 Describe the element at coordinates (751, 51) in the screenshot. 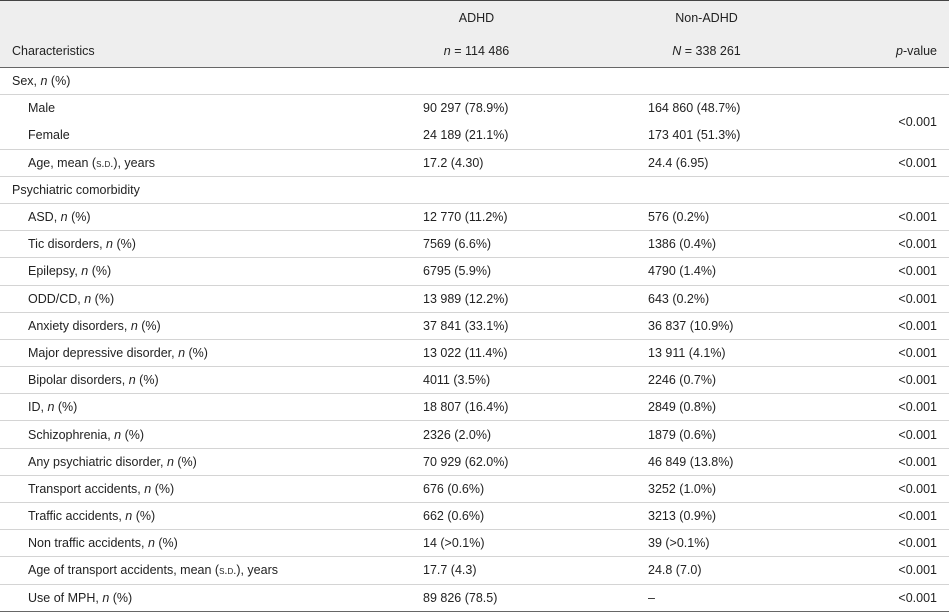

I see `header-cell: N = 338 261` at that location.